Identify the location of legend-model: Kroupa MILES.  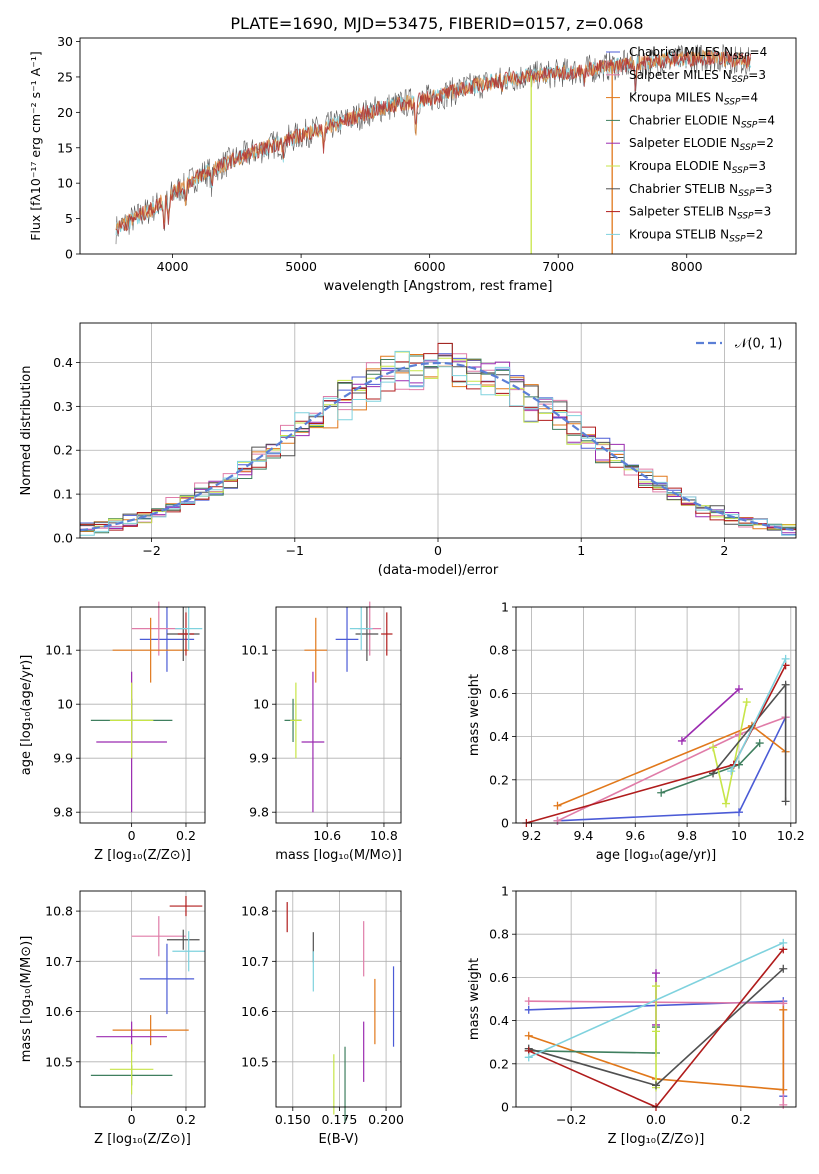
(670, 98).